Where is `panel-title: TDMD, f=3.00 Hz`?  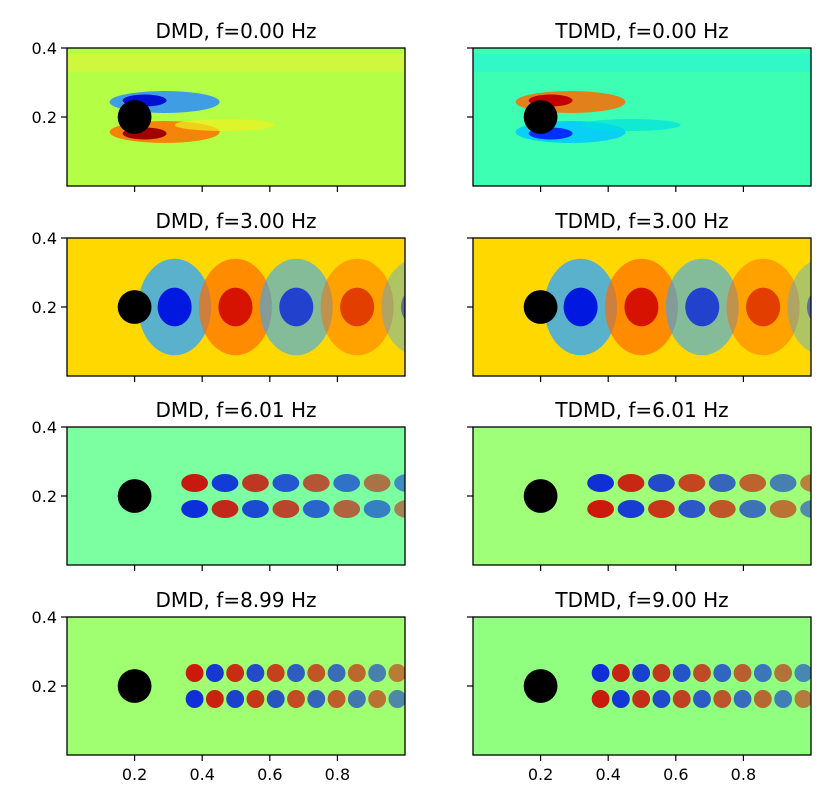 panel-title: TDMD, f=3.00 Hz is located at coordinates (641, 221).